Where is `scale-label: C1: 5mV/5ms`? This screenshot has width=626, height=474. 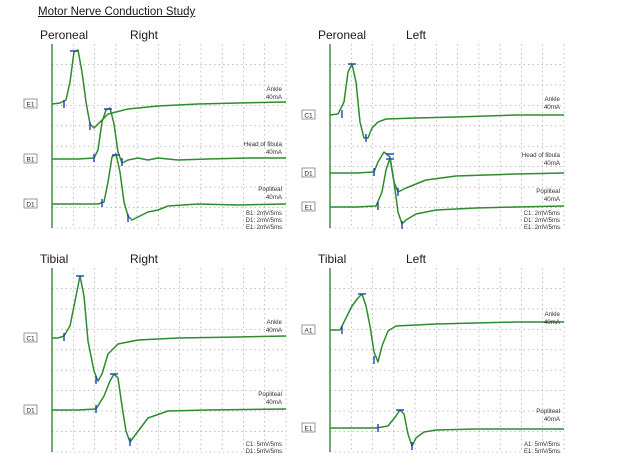
scale-label: C1: 5mV/5ms is located at coordinates (264, 445).